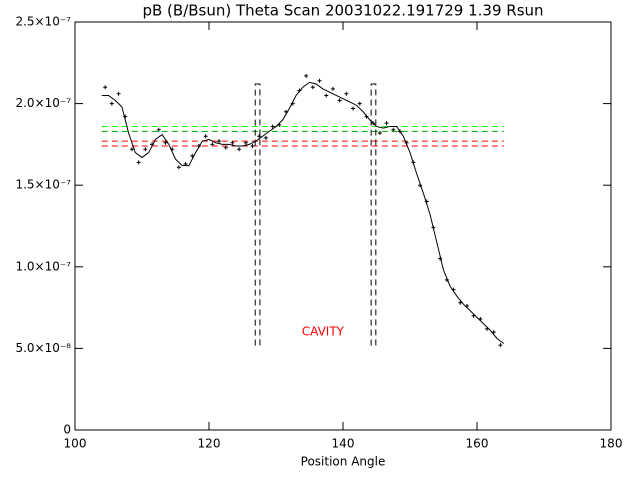  What do you see at coordinates (43, 185) in the screenshot?
I see `y-tick-label: 1.5×10⁻⁷` at bounding box center [43, 185].